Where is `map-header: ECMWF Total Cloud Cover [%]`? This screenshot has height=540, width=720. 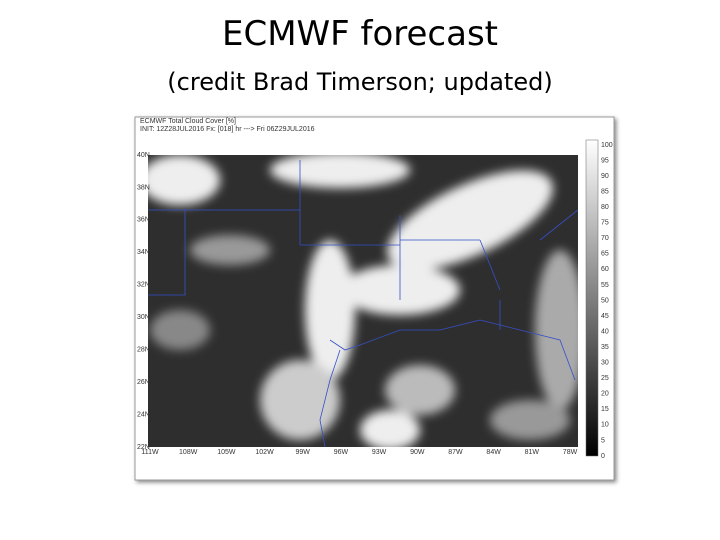 map-header: ECMWF Total Cloud Cover [%] is located at coordinates (188, 121).